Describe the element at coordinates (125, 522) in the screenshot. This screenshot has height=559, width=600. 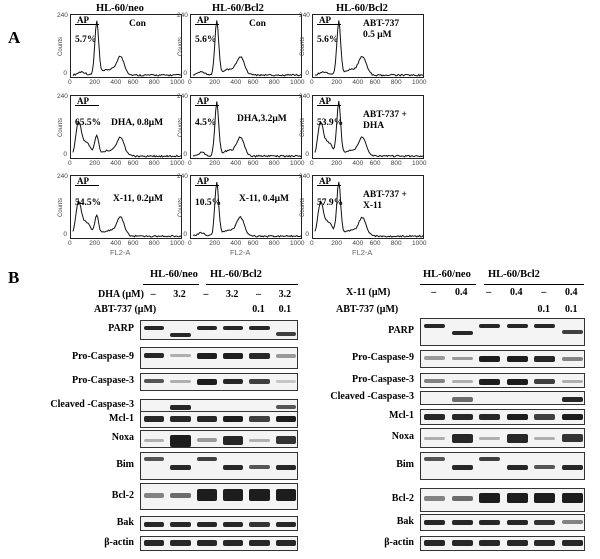
I see `protein-label: Bak` at that location.